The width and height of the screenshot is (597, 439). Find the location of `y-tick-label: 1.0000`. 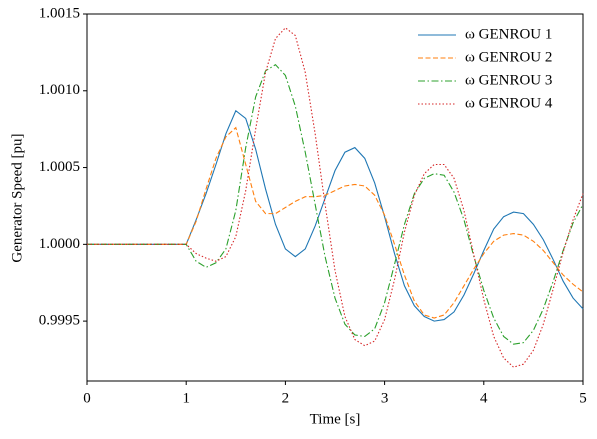

y-tick-label: 1.0000 is located at coordinates (59, 244).